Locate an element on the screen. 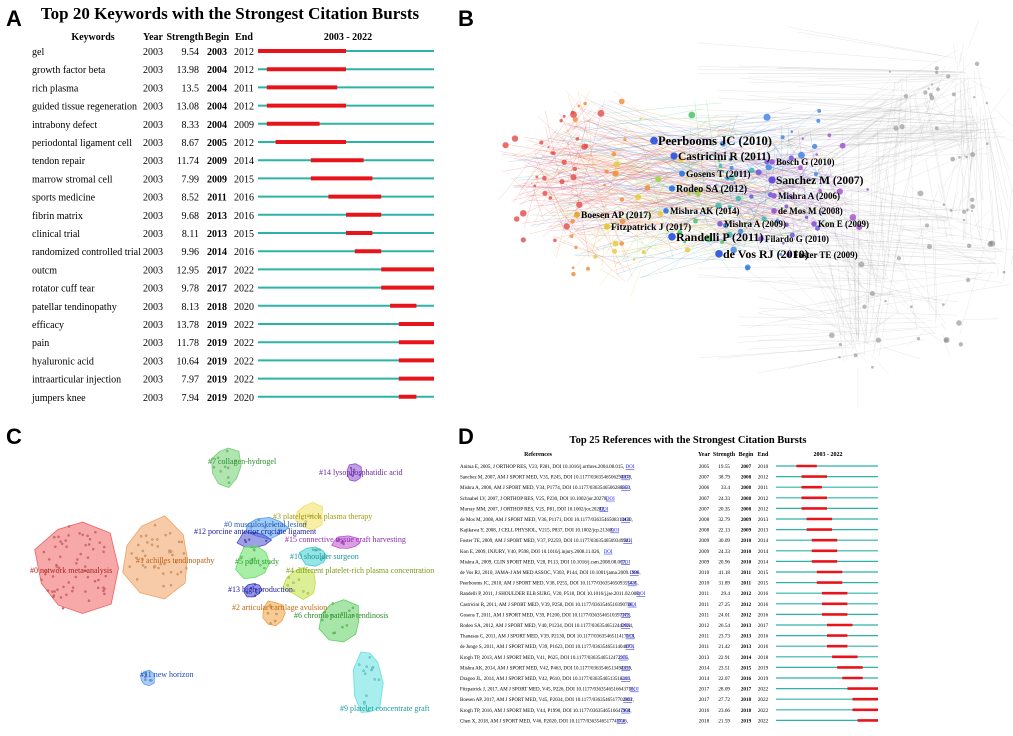 The image size is (1013, 736). reference-year: 2014 is located at coordinates (704, 668).